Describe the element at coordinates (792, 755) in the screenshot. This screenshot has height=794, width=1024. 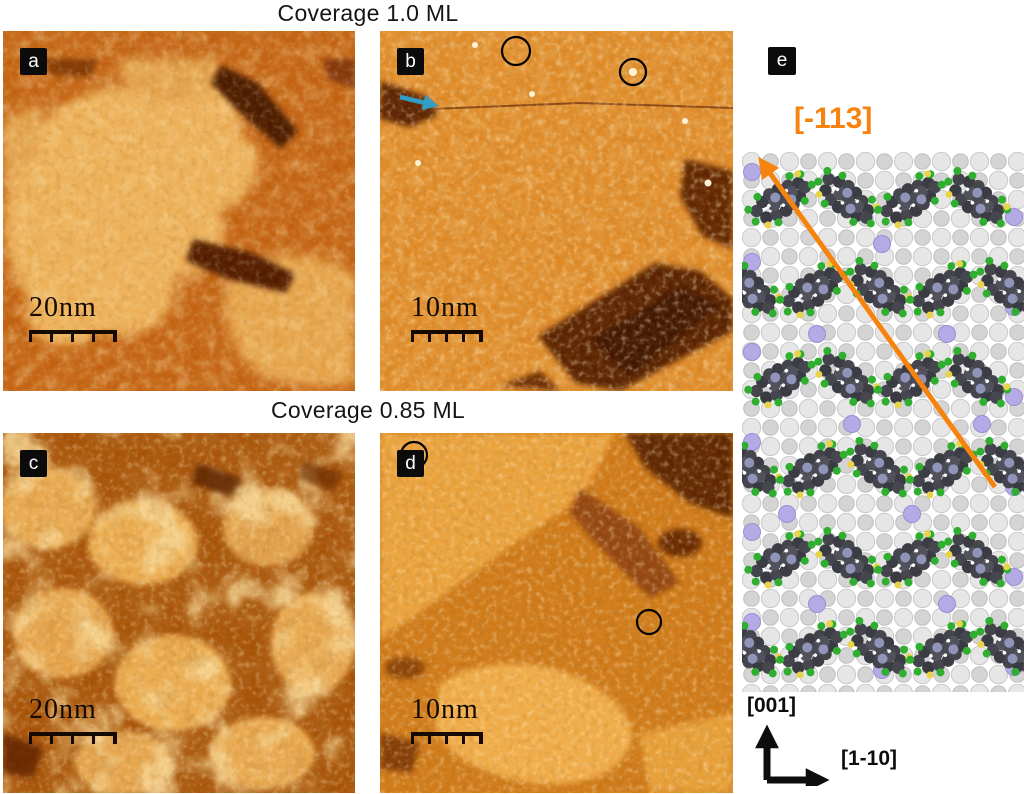
I see `axes-arrows` at that location.